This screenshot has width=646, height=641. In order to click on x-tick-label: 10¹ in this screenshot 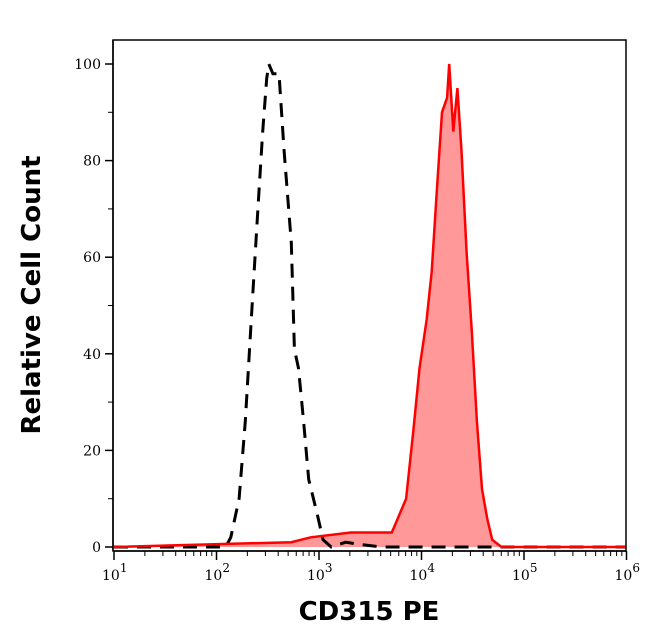, I will do `click(114, 572)`.